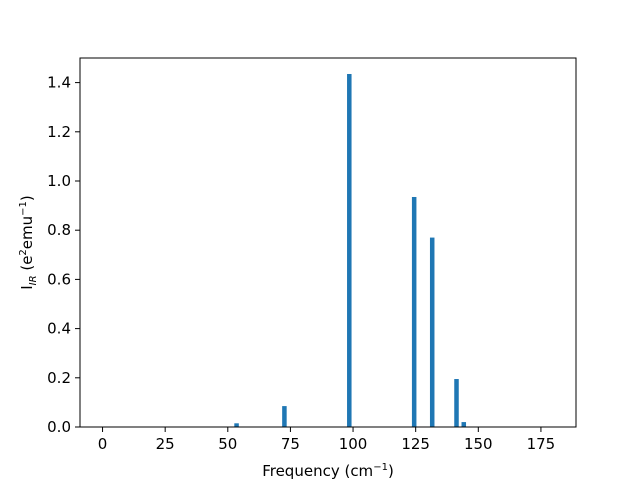 This screenshot has width=640, height=480. Describe the element at coordinates (59, 329) in the screenshot. I see `y-tick-label: 0.4` at that location.